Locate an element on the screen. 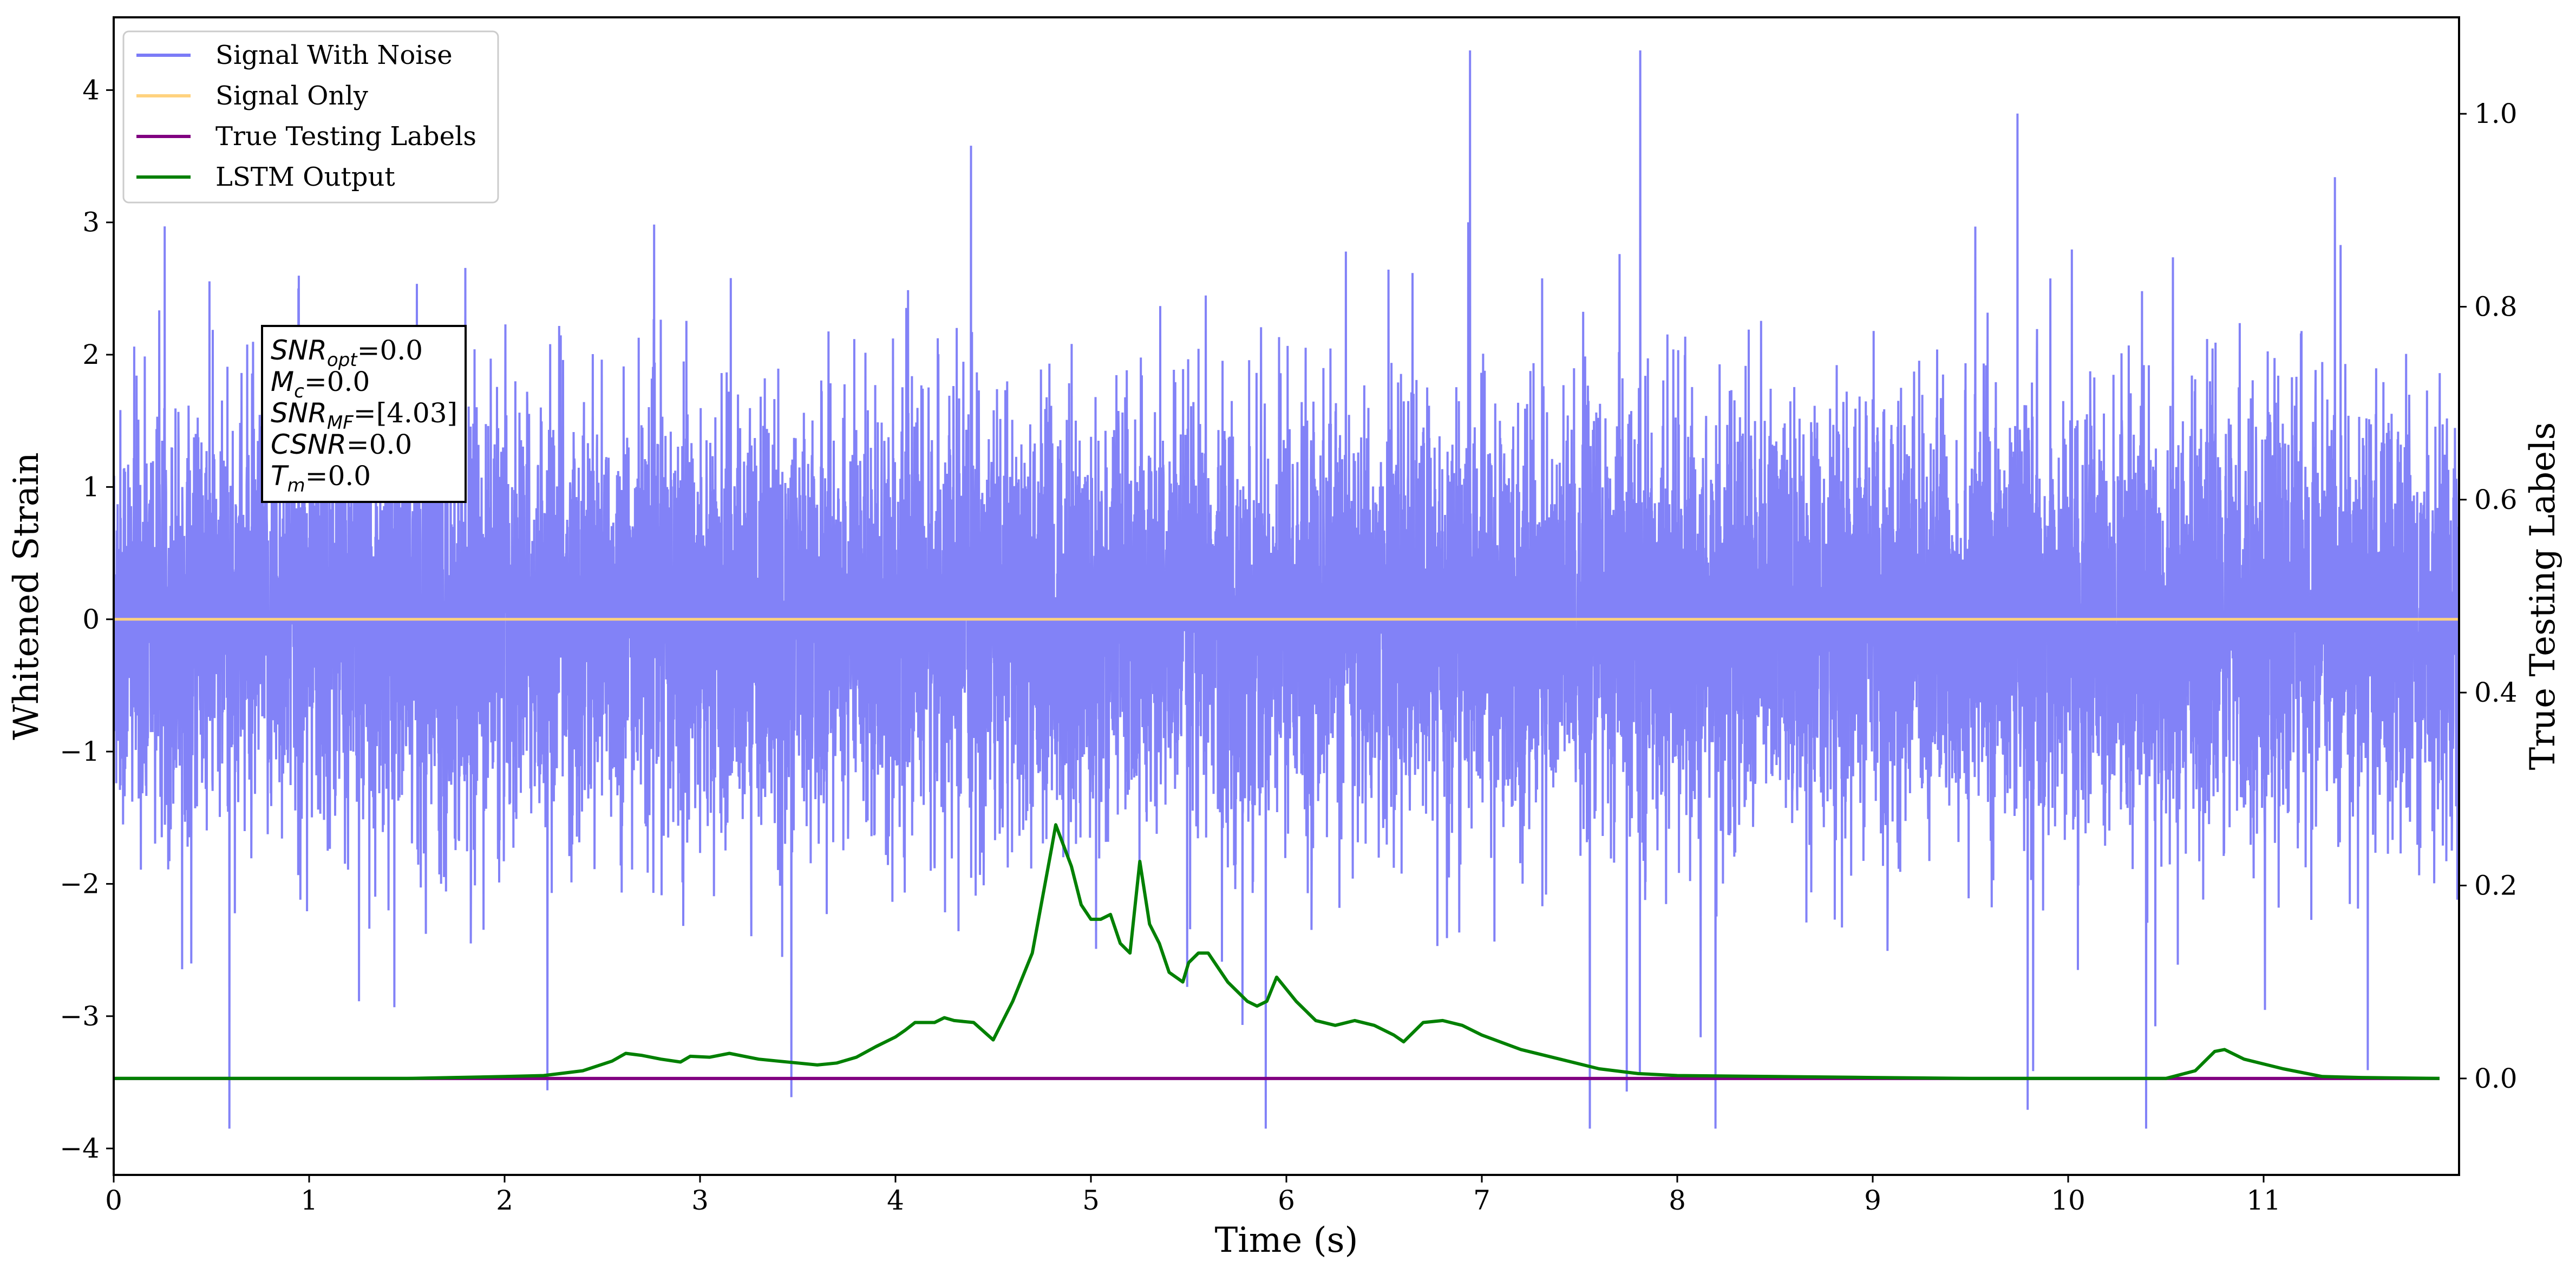  y-tick-label: 3 is located at coordinates (91, 222).